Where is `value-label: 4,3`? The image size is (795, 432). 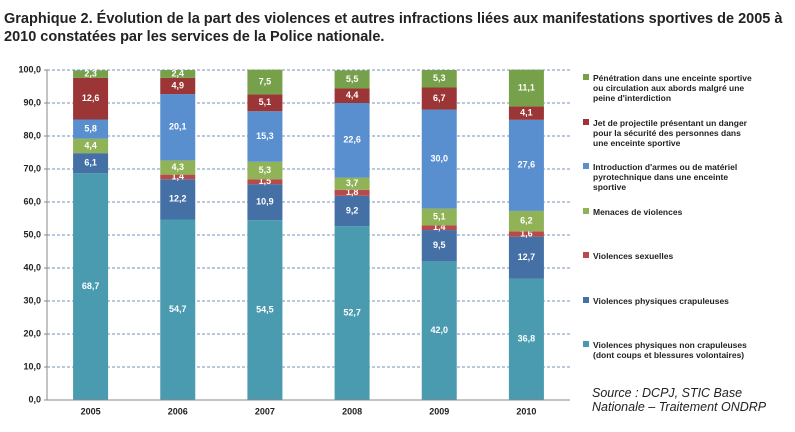 value-label: 4,3 is located at coordinates (177, 167).